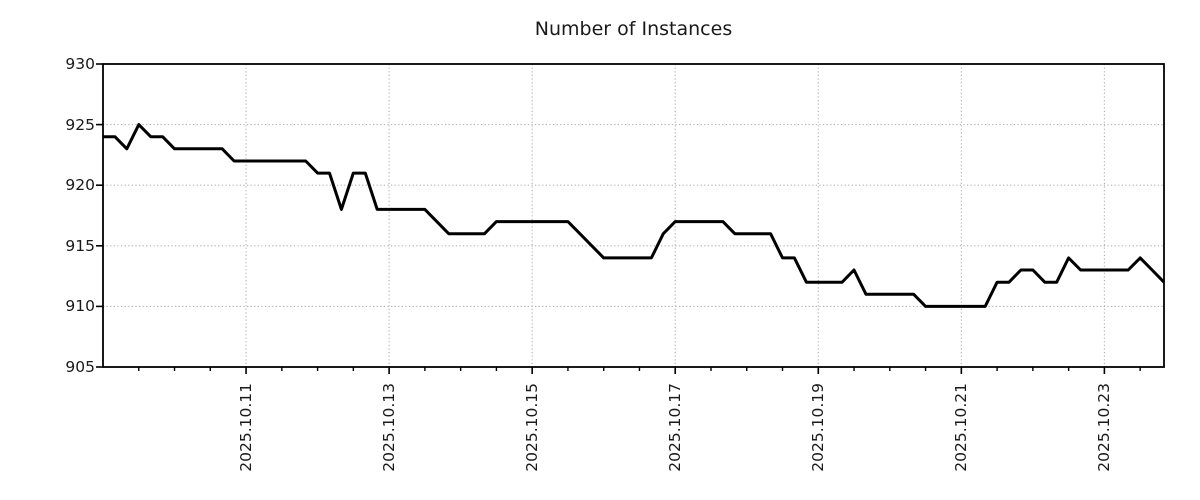 The height and width of the screenshot is (500, 1200). I want to click on y-tick-label: 930, so click(80, 64).